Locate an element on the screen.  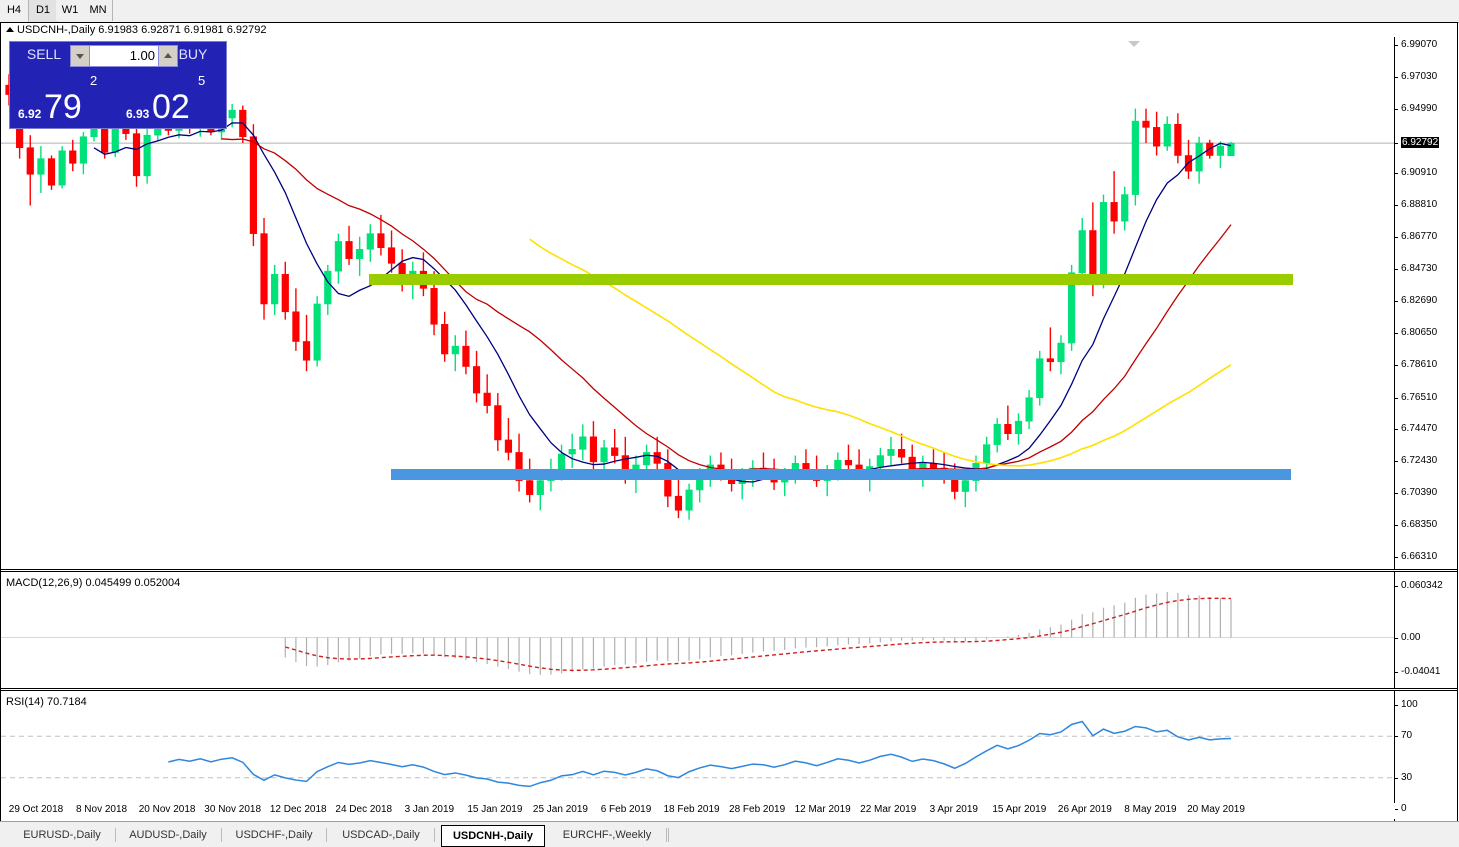
volume-value: 1.00 is located at coordinates (142, 55).